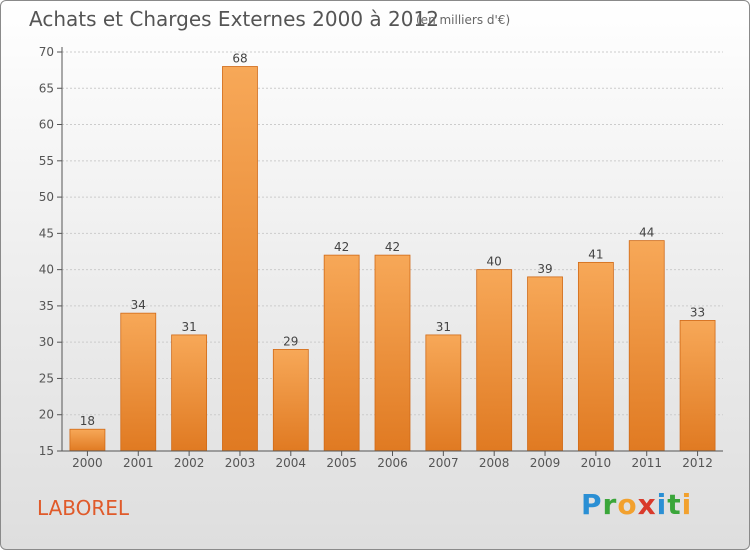 This screenshot has width=750, height=550. I want to click on bar-2000, so click(87, 440).